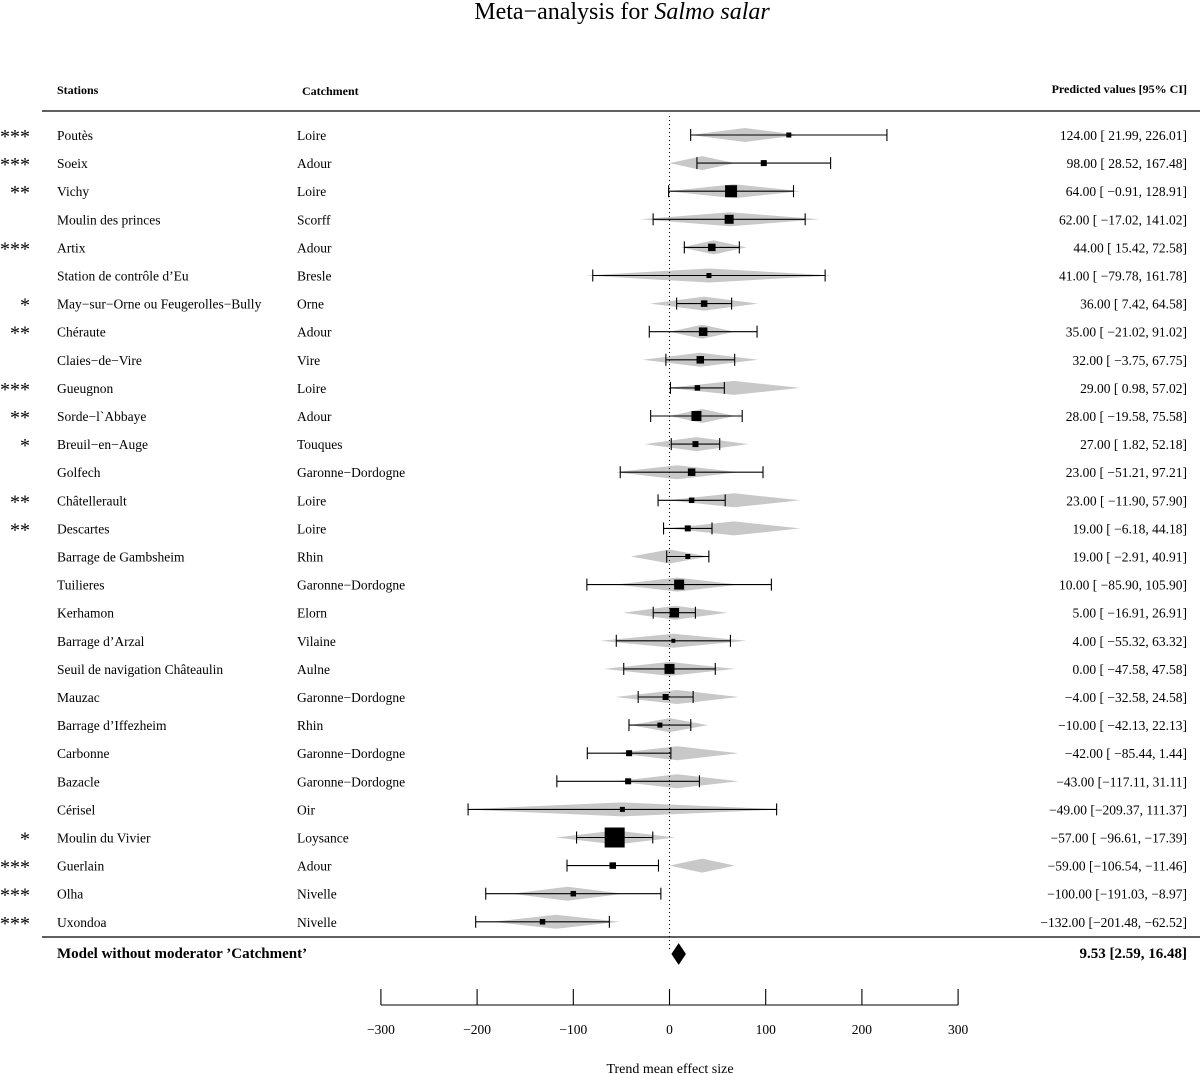  What do you see at coordinates (104, 838) in the screenshot?
I see `station-label: Moulin du Vivier` at bounding box center [104, 838].